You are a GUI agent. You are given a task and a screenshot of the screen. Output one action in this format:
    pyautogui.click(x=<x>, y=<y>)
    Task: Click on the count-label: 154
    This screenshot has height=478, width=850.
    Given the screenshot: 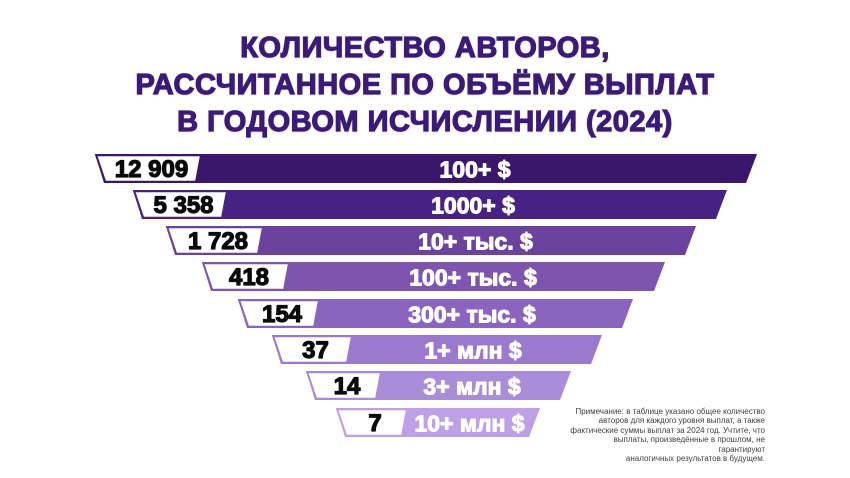 What is the action you would take?
    pyautogui.click(x=282, y=314)
    